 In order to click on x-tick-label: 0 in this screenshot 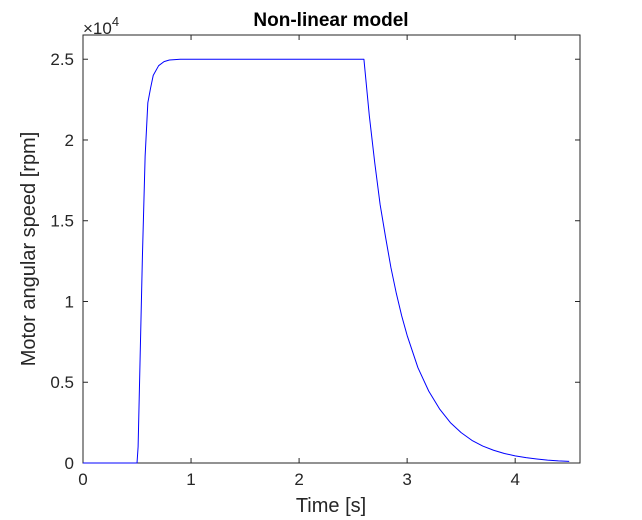, I will do `click(82, 479)`.